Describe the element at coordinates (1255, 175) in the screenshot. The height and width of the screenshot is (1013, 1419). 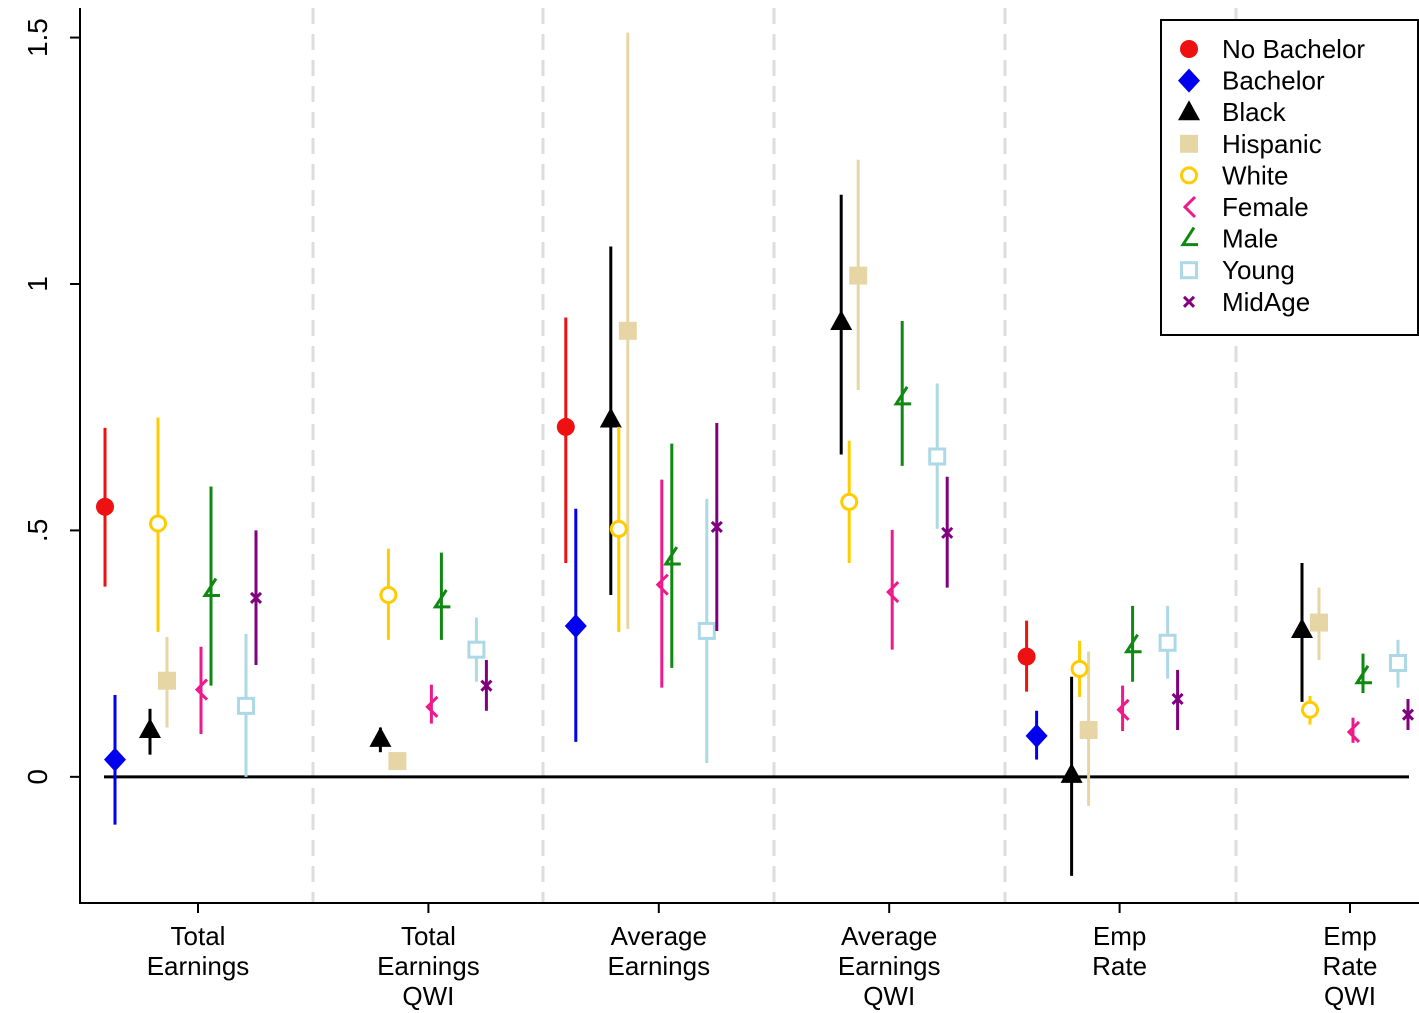
I see `legend-label: White` at that location.